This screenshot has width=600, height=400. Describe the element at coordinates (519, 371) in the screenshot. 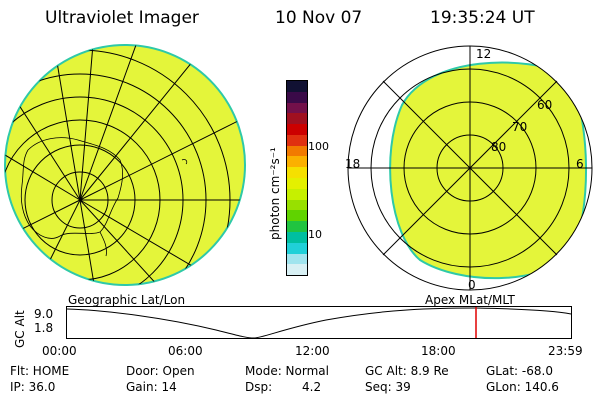

I see `status-glat: GLat: -68.0` at that location.